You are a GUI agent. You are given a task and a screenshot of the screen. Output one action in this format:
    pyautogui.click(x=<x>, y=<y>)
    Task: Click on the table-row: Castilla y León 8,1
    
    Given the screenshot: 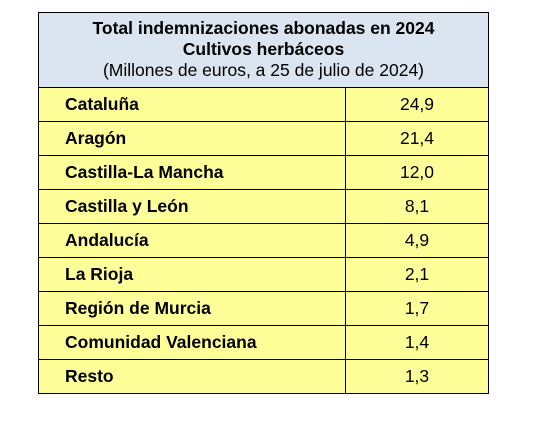 What is the action you would take?
    pyautogui.click(x=263, y=206)
    